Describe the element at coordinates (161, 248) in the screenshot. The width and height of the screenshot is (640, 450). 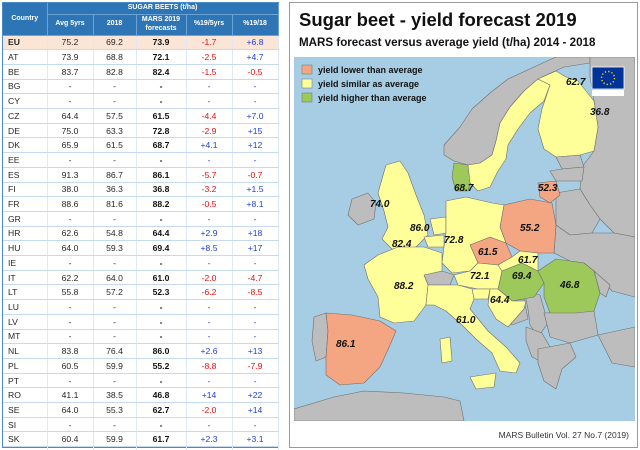
I see `mars-cell: 69.4` at that location.